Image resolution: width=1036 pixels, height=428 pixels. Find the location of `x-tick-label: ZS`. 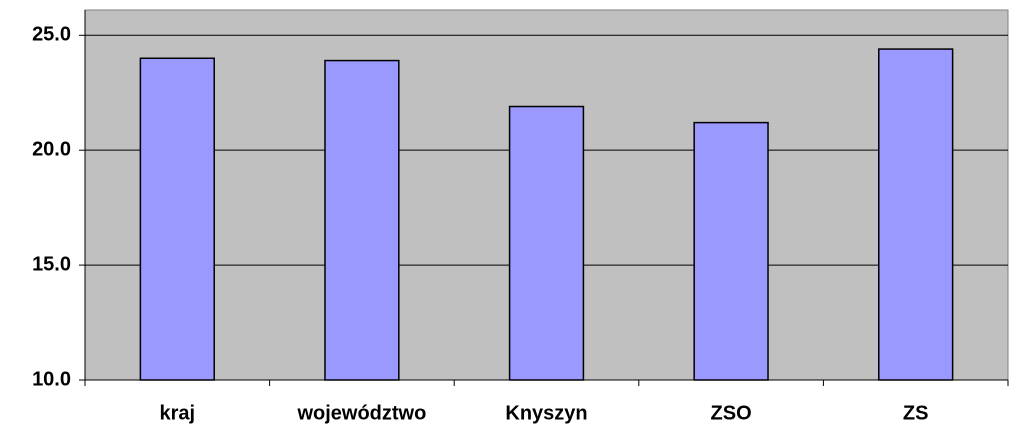

x-tick-label: ZS is located at coordinates (916, 413).